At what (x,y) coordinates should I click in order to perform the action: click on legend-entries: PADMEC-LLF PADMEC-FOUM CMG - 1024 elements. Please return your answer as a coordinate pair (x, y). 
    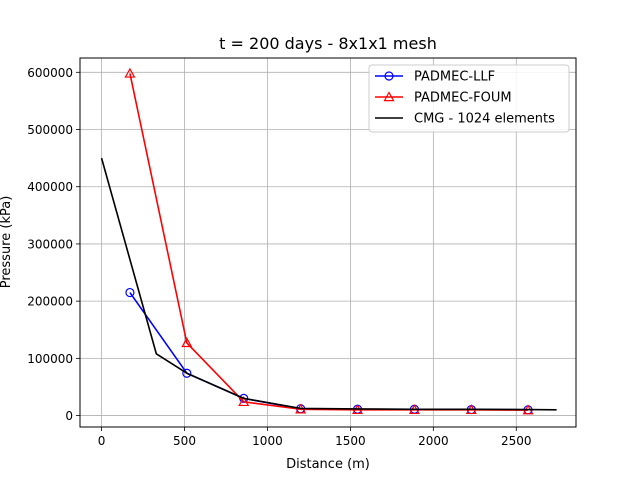
    Looking at the image, I should click on (465, 98).